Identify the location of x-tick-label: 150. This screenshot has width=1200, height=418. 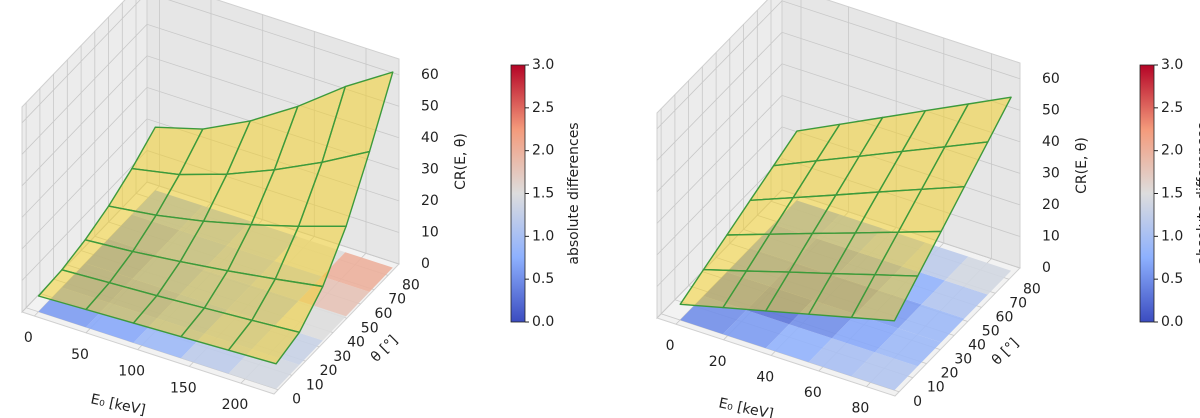
(183, 388).